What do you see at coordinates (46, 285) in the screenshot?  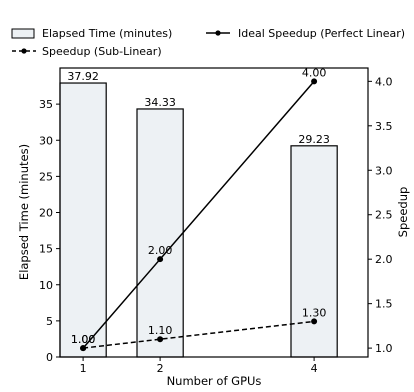 I see `y-tick-label: 10` at bounding box center [46, 285].